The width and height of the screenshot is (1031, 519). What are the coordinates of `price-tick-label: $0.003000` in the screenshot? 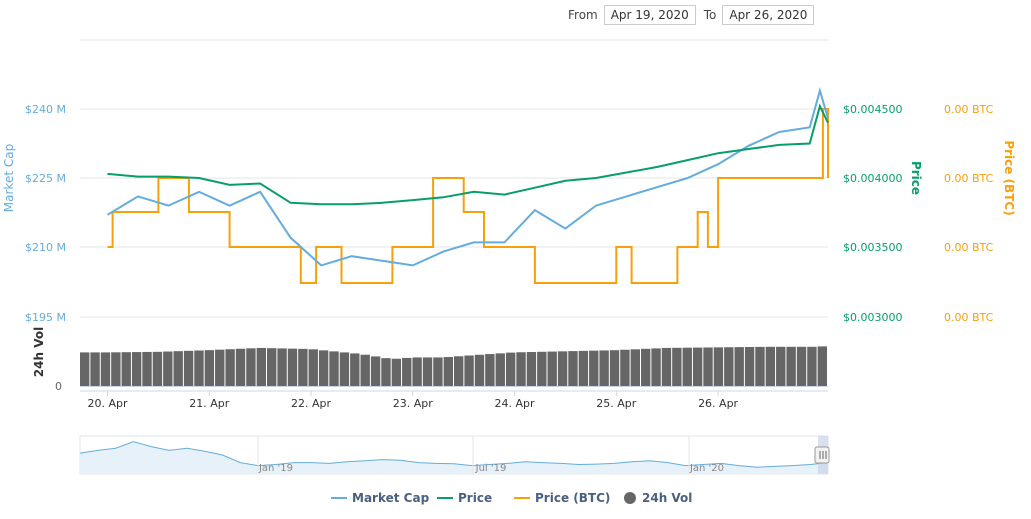 It's located at (873, 317).